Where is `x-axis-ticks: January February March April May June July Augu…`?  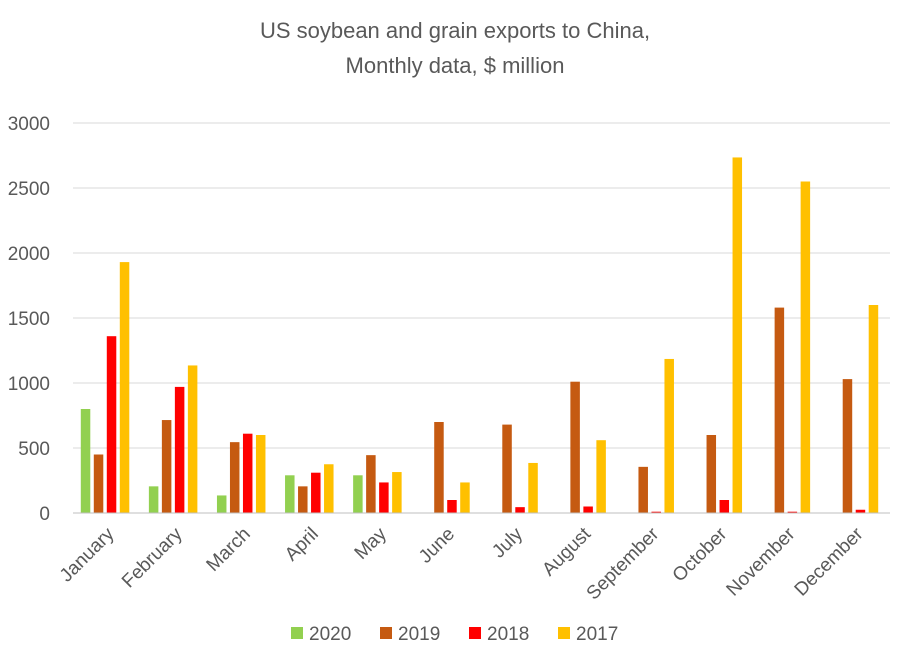 x-axis-ticks: January February March April May June July Augu… is located at coordinates (462, 563).